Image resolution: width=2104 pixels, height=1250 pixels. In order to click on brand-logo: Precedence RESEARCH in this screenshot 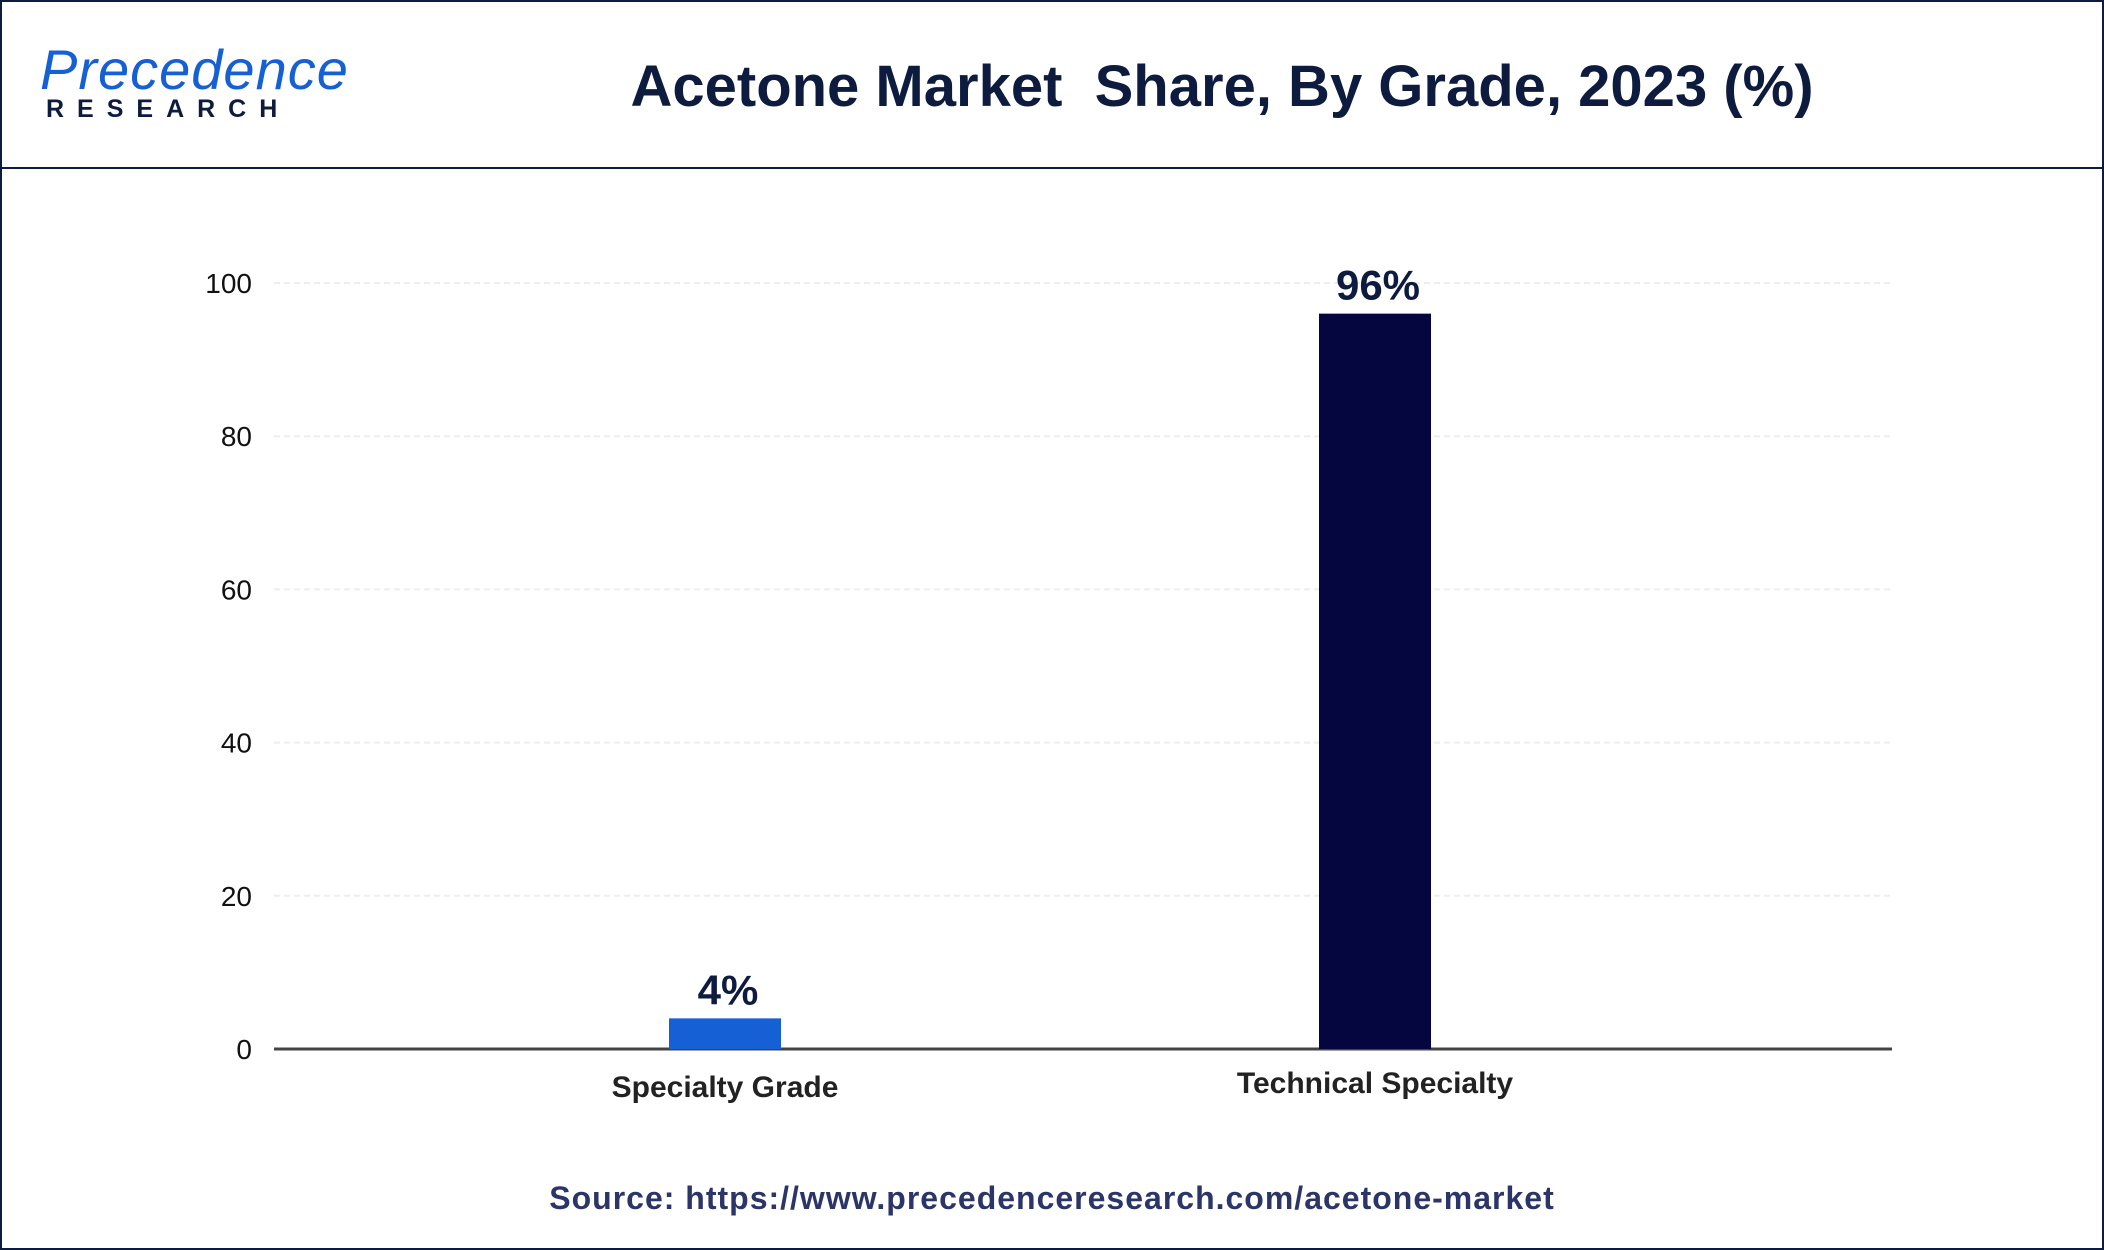, I will do `click(194, 83)`.